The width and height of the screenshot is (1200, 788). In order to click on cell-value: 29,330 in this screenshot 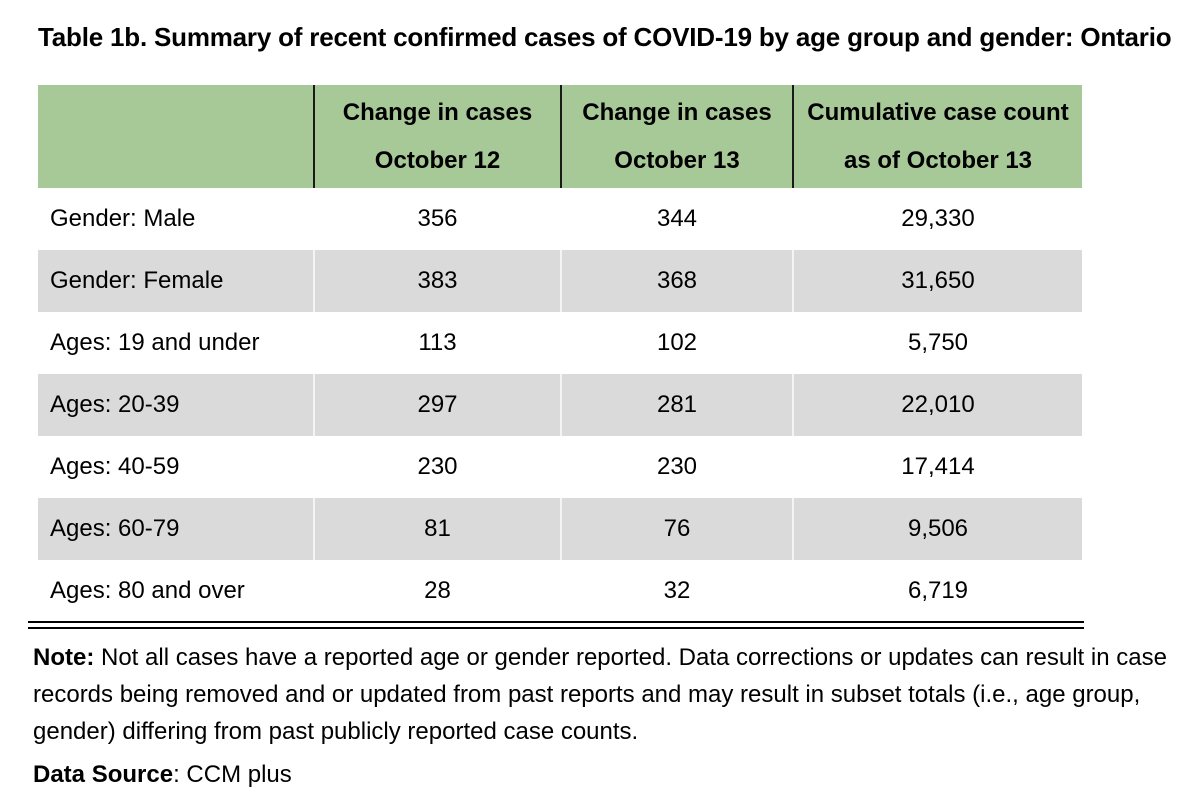, I will do `click(937, 219)`.